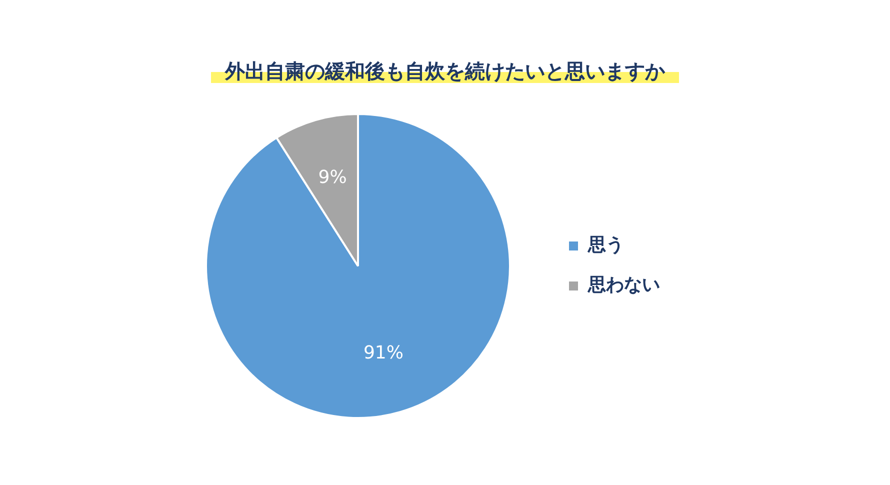  Describe the element at coordinates (623, 285) in the screenshot. I see `legend-label: 思わない` at that location.